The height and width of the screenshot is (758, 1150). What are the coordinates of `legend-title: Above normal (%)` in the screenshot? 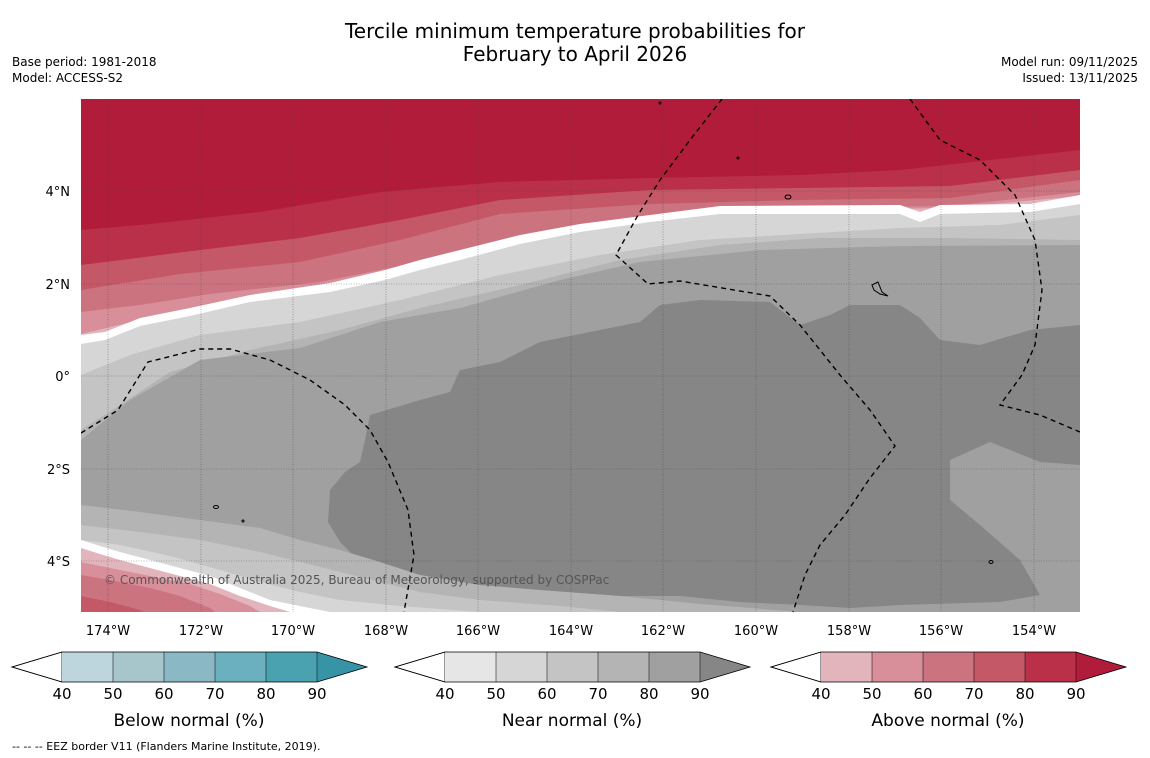 It's located at (947, 721).